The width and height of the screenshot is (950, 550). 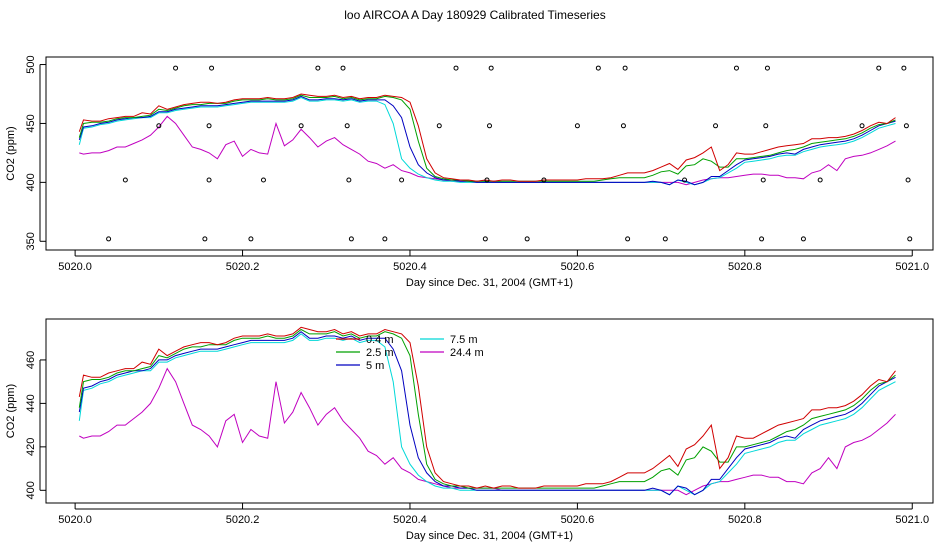 I want to click on bottom-y-tick-label: 420, so click(x=31, y=447).